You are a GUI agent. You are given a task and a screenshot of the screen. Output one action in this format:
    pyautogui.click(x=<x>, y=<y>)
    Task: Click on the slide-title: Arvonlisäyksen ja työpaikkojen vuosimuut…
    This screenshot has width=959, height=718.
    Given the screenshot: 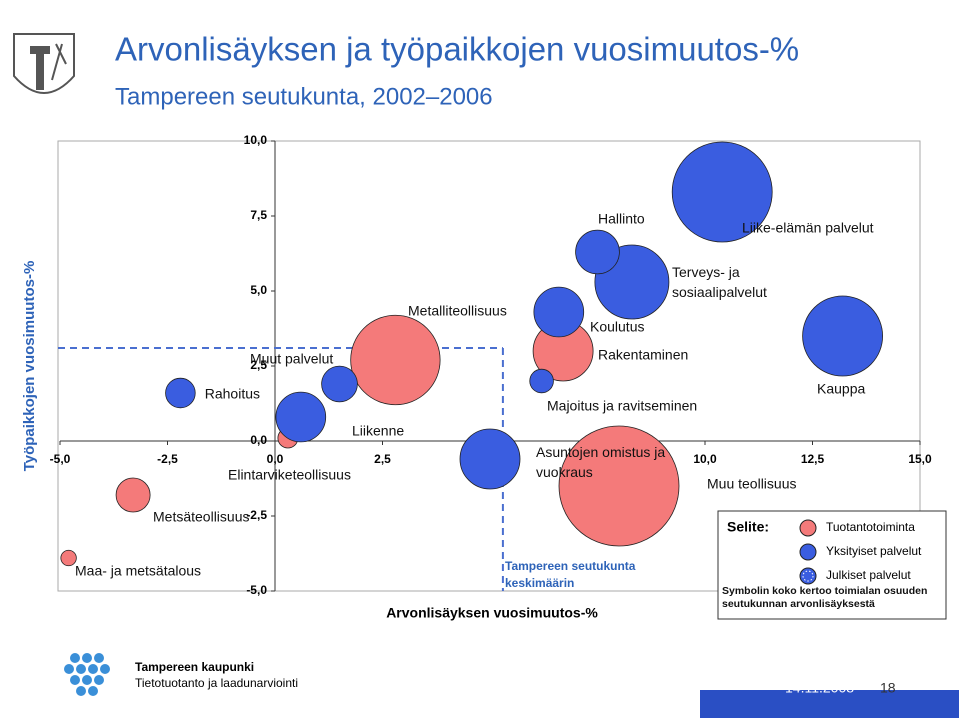 What is the action you would take?
    pyautogui.click(x=457, y=49)
    